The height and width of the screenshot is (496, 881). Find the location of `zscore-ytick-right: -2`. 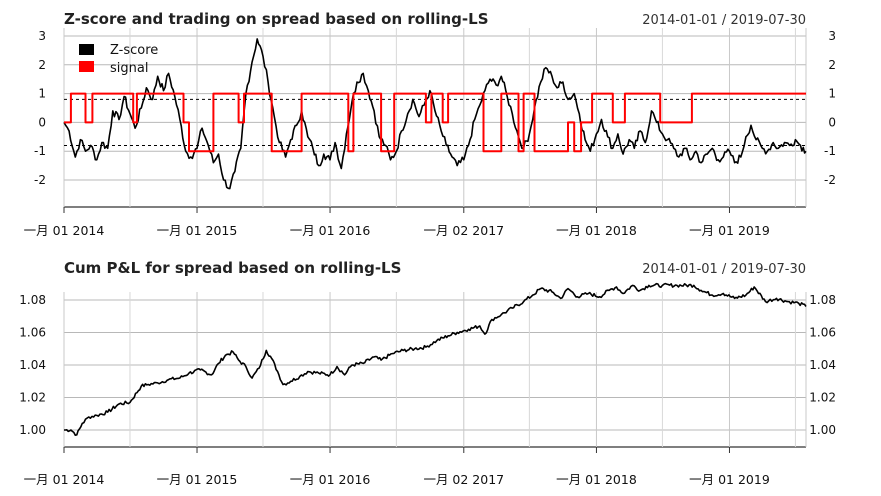

zscore-ytick-right: -2 is located at coordinates (830, 180).